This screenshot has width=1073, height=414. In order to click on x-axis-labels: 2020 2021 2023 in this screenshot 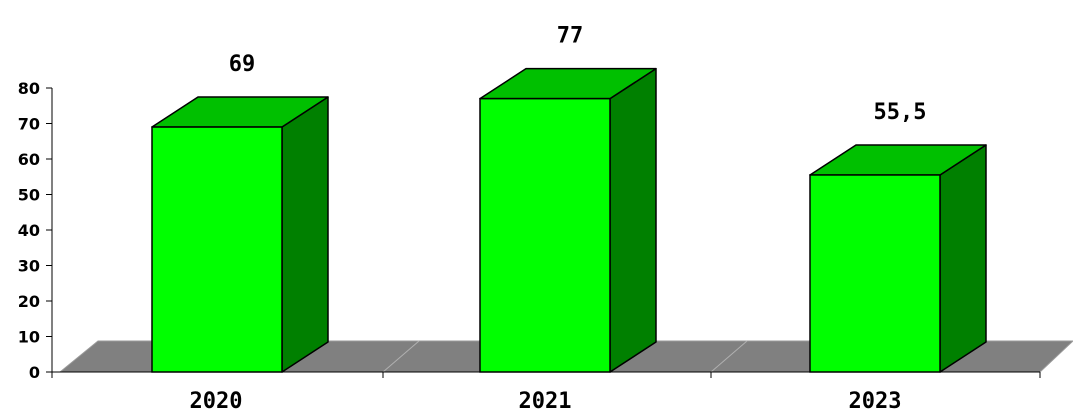, I will do `click(546, 401)`.